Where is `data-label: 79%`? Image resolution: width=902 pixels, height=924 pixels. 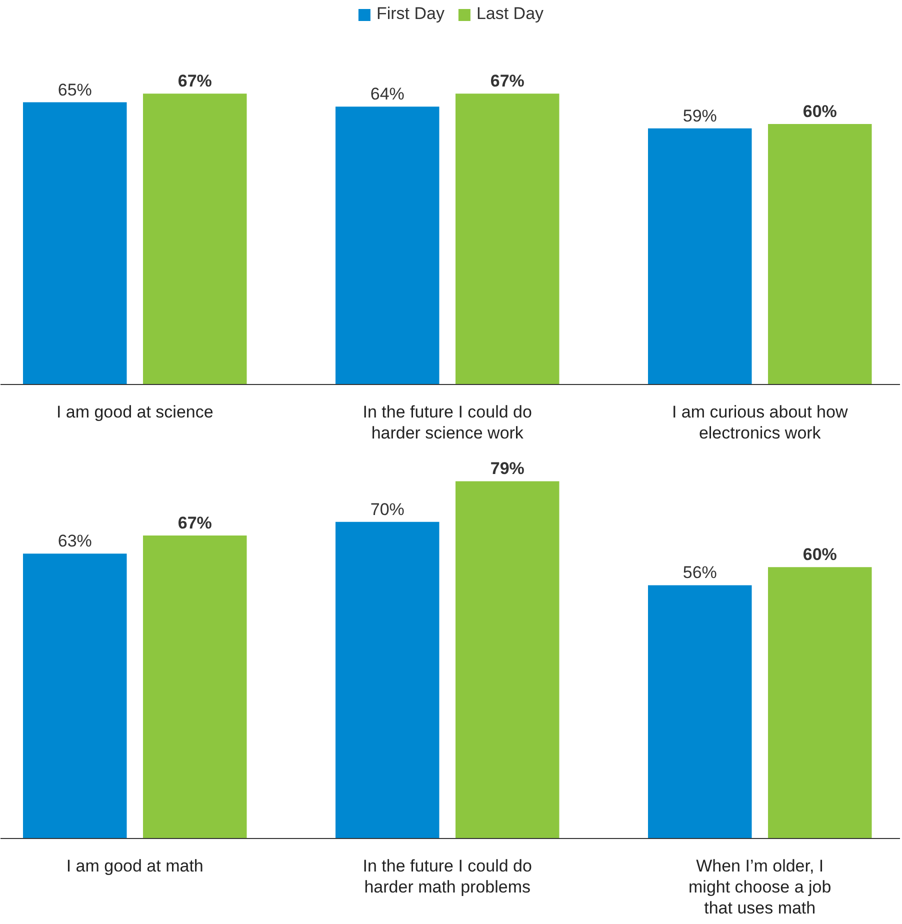 data-label: 79% is located at coordinates (507, 468).